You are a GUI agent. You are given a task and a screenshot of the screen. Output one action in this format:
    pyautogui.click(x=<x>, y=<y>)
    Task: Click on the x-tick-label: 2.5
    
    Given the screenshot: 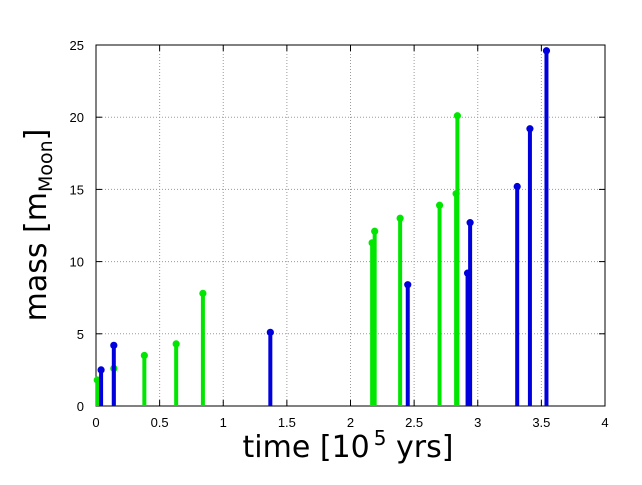 What is the action you would take?
    pyautogui.click(x=414, y=422)
    